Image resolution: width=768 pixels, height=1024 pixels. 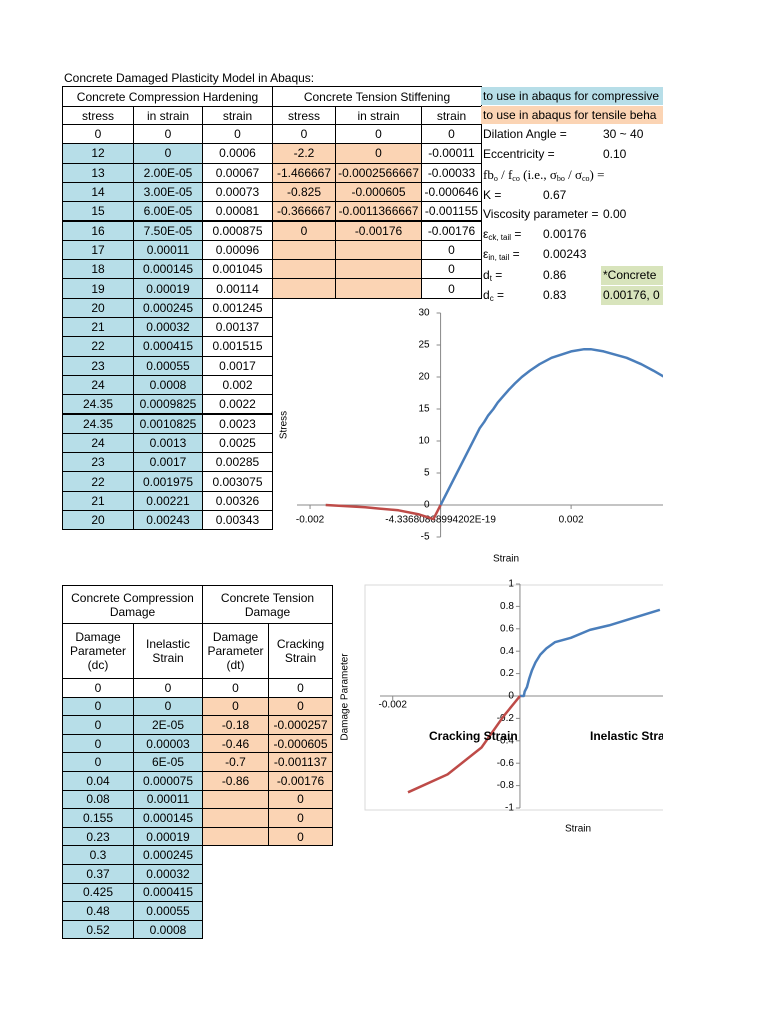 I want to click on y-axis-label: Stress, so click(x=284, y=425).